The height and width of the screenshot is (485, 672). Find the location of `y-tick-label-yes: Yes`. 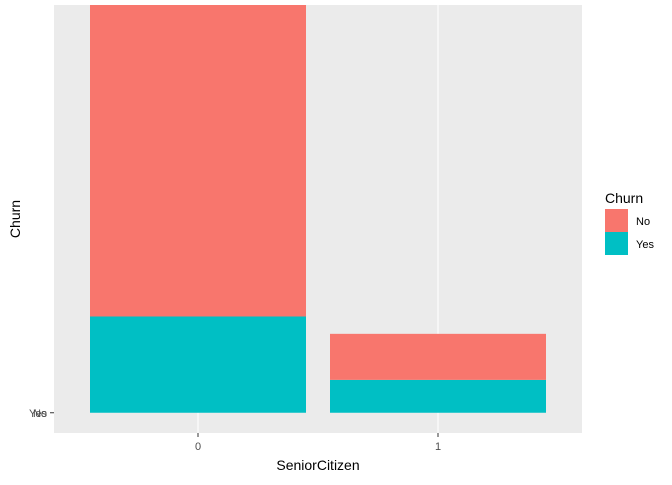

y-tick-label-yes: Yes is located at coordinates (38, 414).